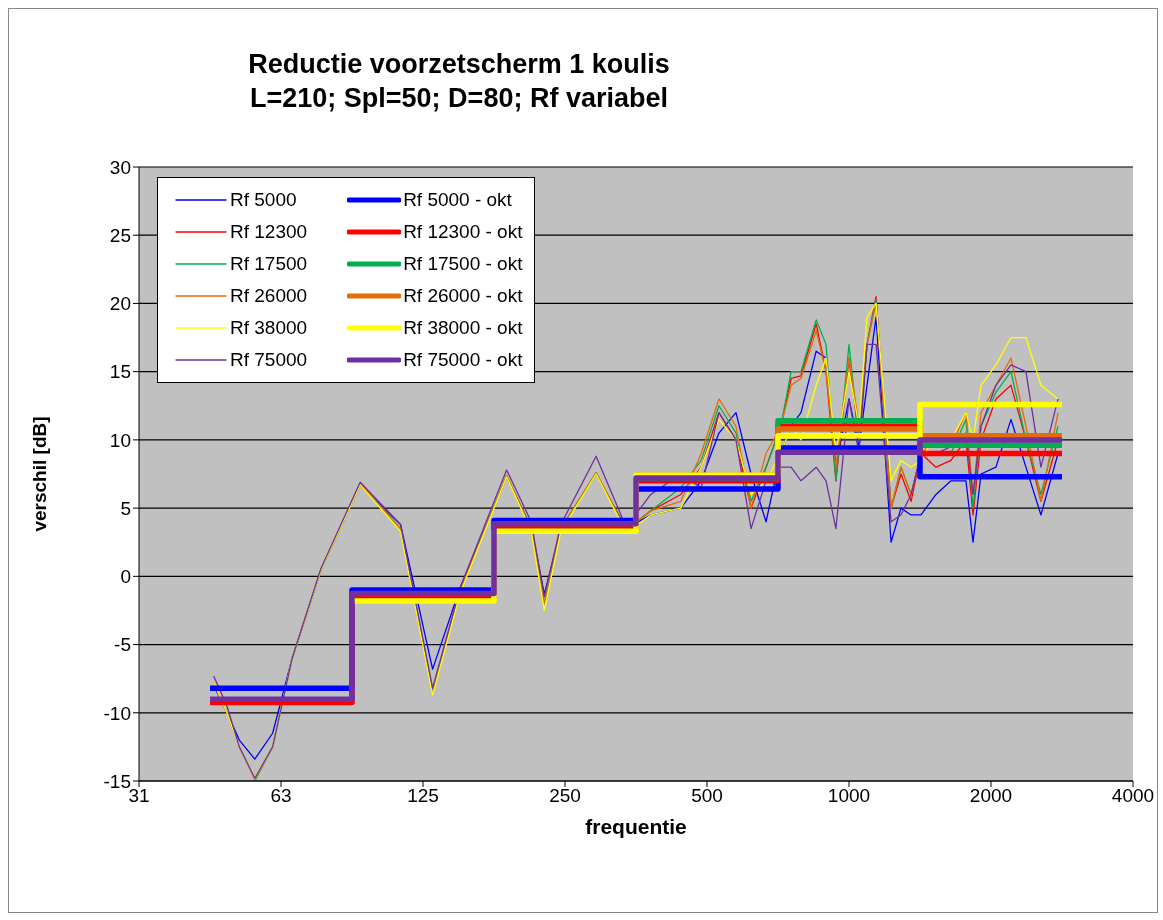 The image size is (1163, 920). Describe the element at coordinates (459, 81) in the screenshot. I see `chart-title: Reductie voorzetscherm 1 koulis L=210; Spl=50; D=80; Rf variabel` at that location.